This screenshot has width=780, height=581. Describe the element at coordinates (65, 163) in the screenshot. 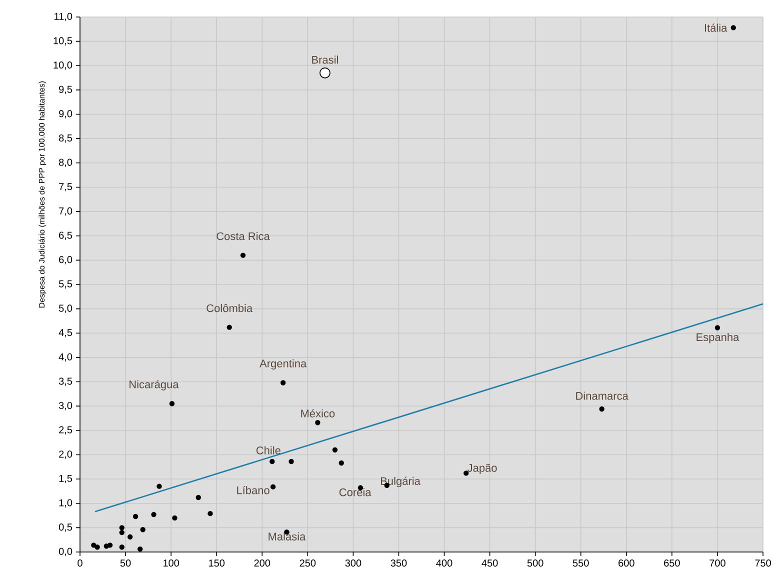

I see `y-tick-label: 8,0` at that location.